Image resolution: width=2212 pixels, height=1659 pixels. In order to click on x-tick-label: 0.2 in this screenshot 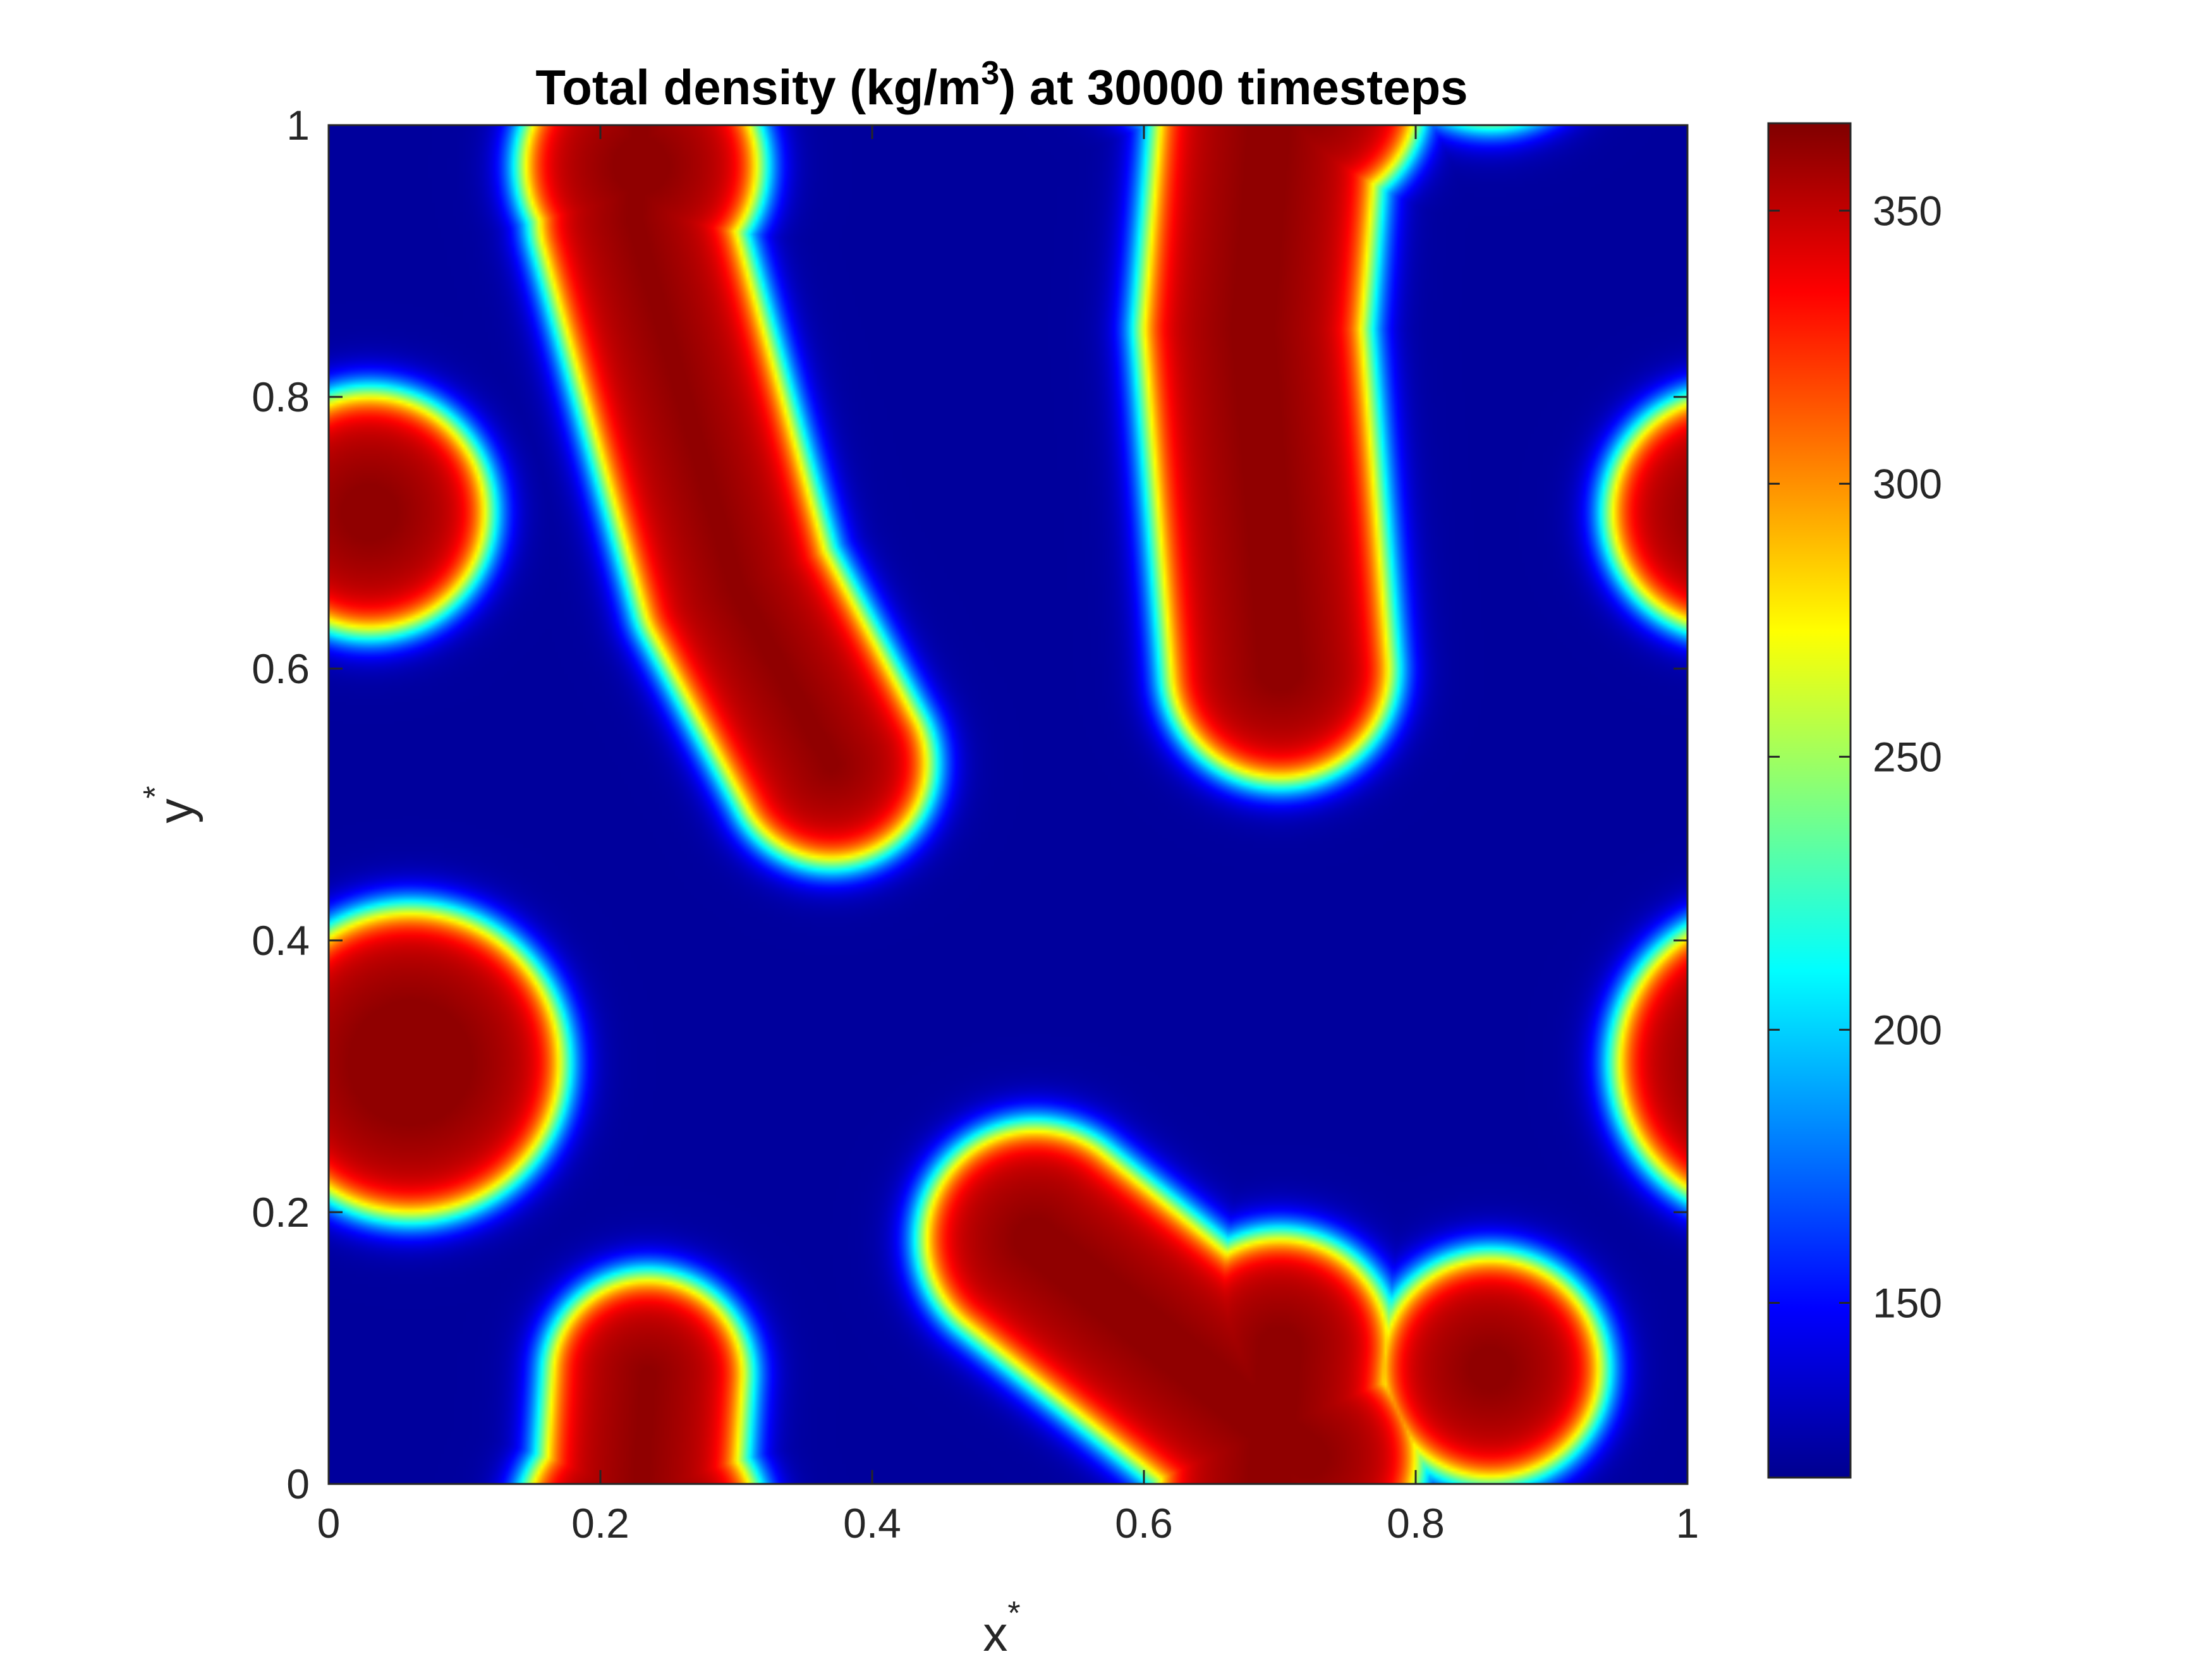, I will do `click(600, 1523)`.